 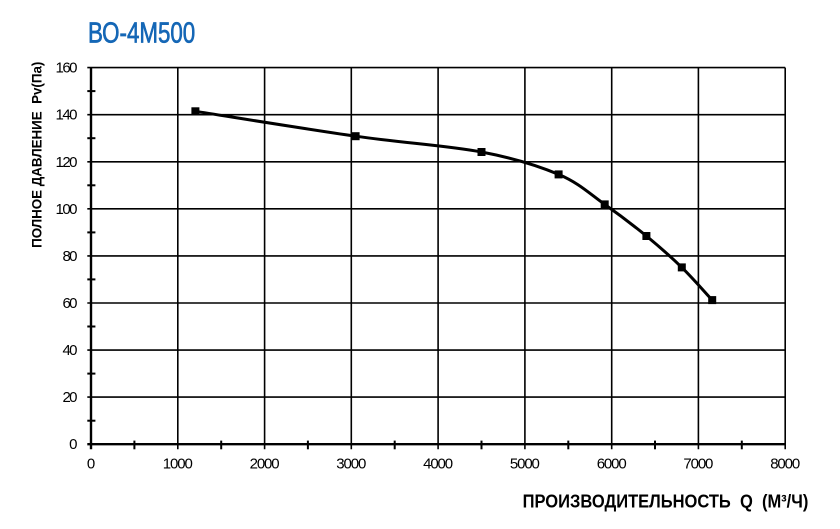 What do you see at coordinates (70, 256) in the screenshot?
I see `svg-text: 80` at bounding box center [70, 256].